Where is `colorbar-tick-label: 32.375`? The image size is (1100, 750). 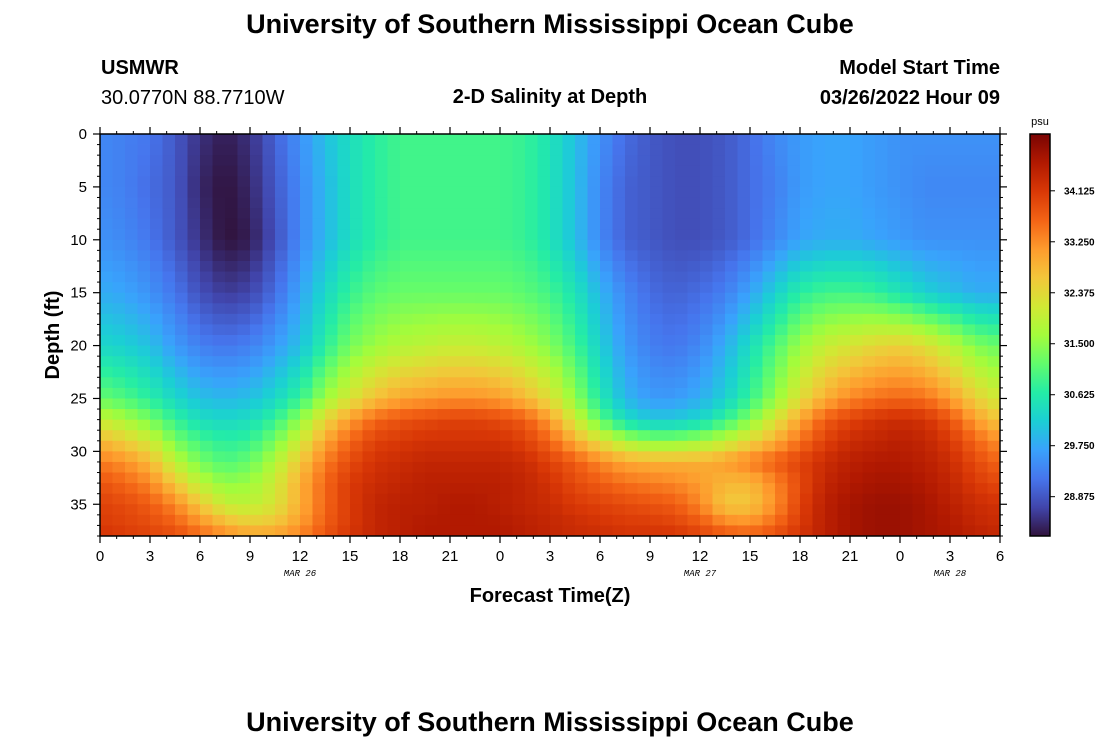
colorbar-tick-label: 32.375 is located at coordinates (1079, 293).